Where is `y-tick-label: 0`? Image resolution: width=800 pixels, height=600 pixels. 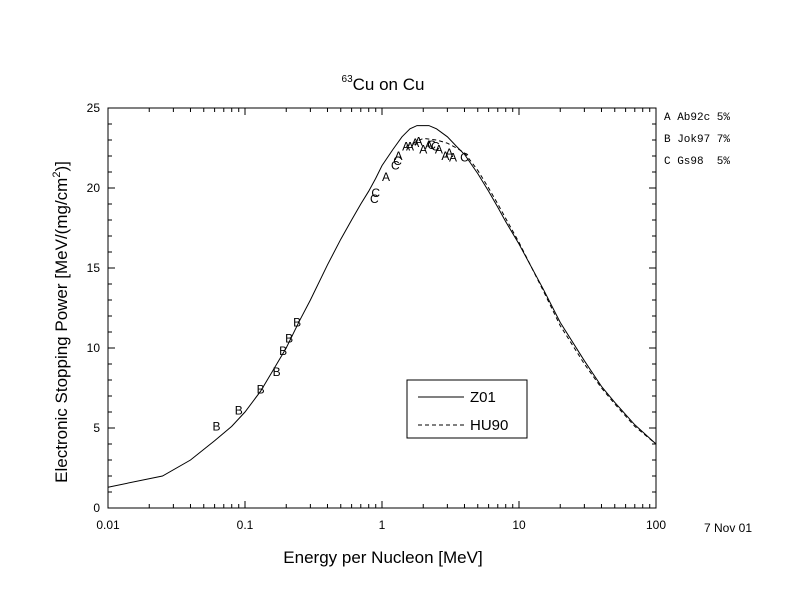
y-tick-label: 0 is located at coordinates (96, 508).